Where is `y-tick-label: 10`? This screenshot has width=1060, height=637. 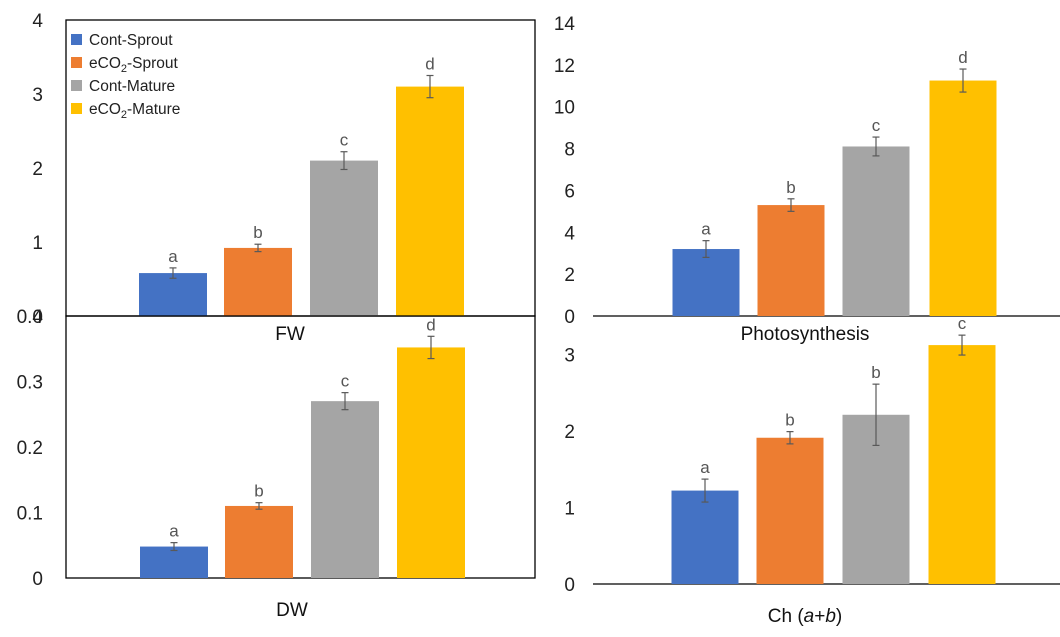
y-tick-label: 10 is located at coordinates (564, 108).